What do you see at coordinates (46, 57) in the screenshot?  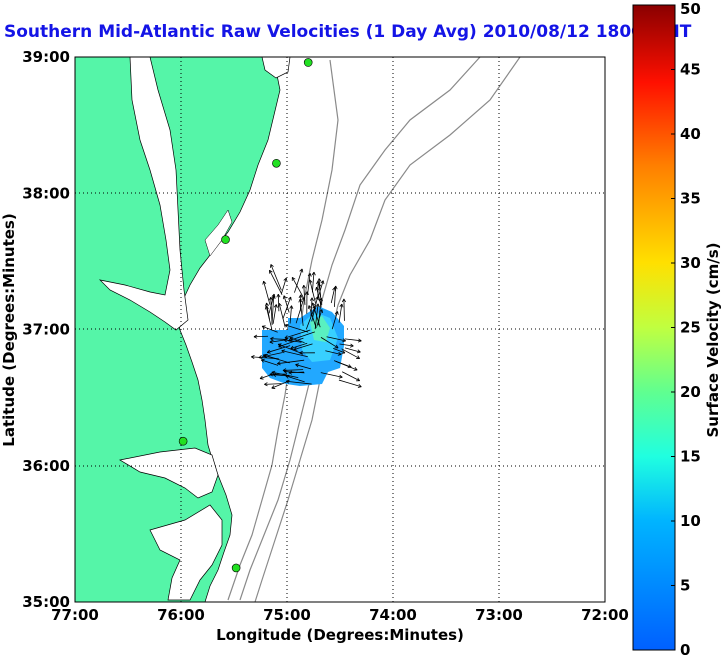 I see `y-tick-label: 39:00` at bounding box center [46, 57].